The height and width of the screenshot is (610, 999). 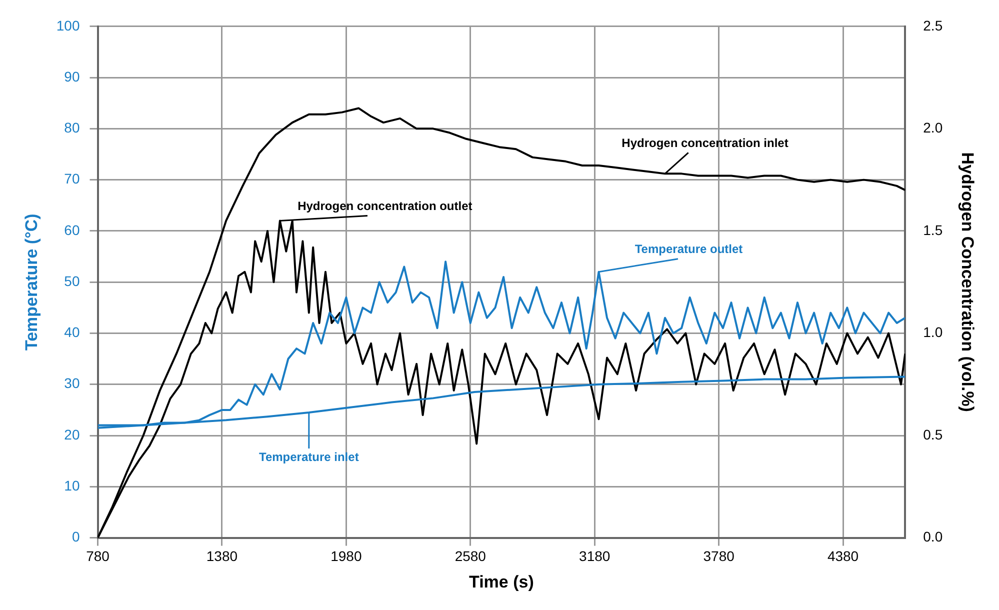 I want to click on y2-tick-label: 2.5, so click(x=933, y=25).